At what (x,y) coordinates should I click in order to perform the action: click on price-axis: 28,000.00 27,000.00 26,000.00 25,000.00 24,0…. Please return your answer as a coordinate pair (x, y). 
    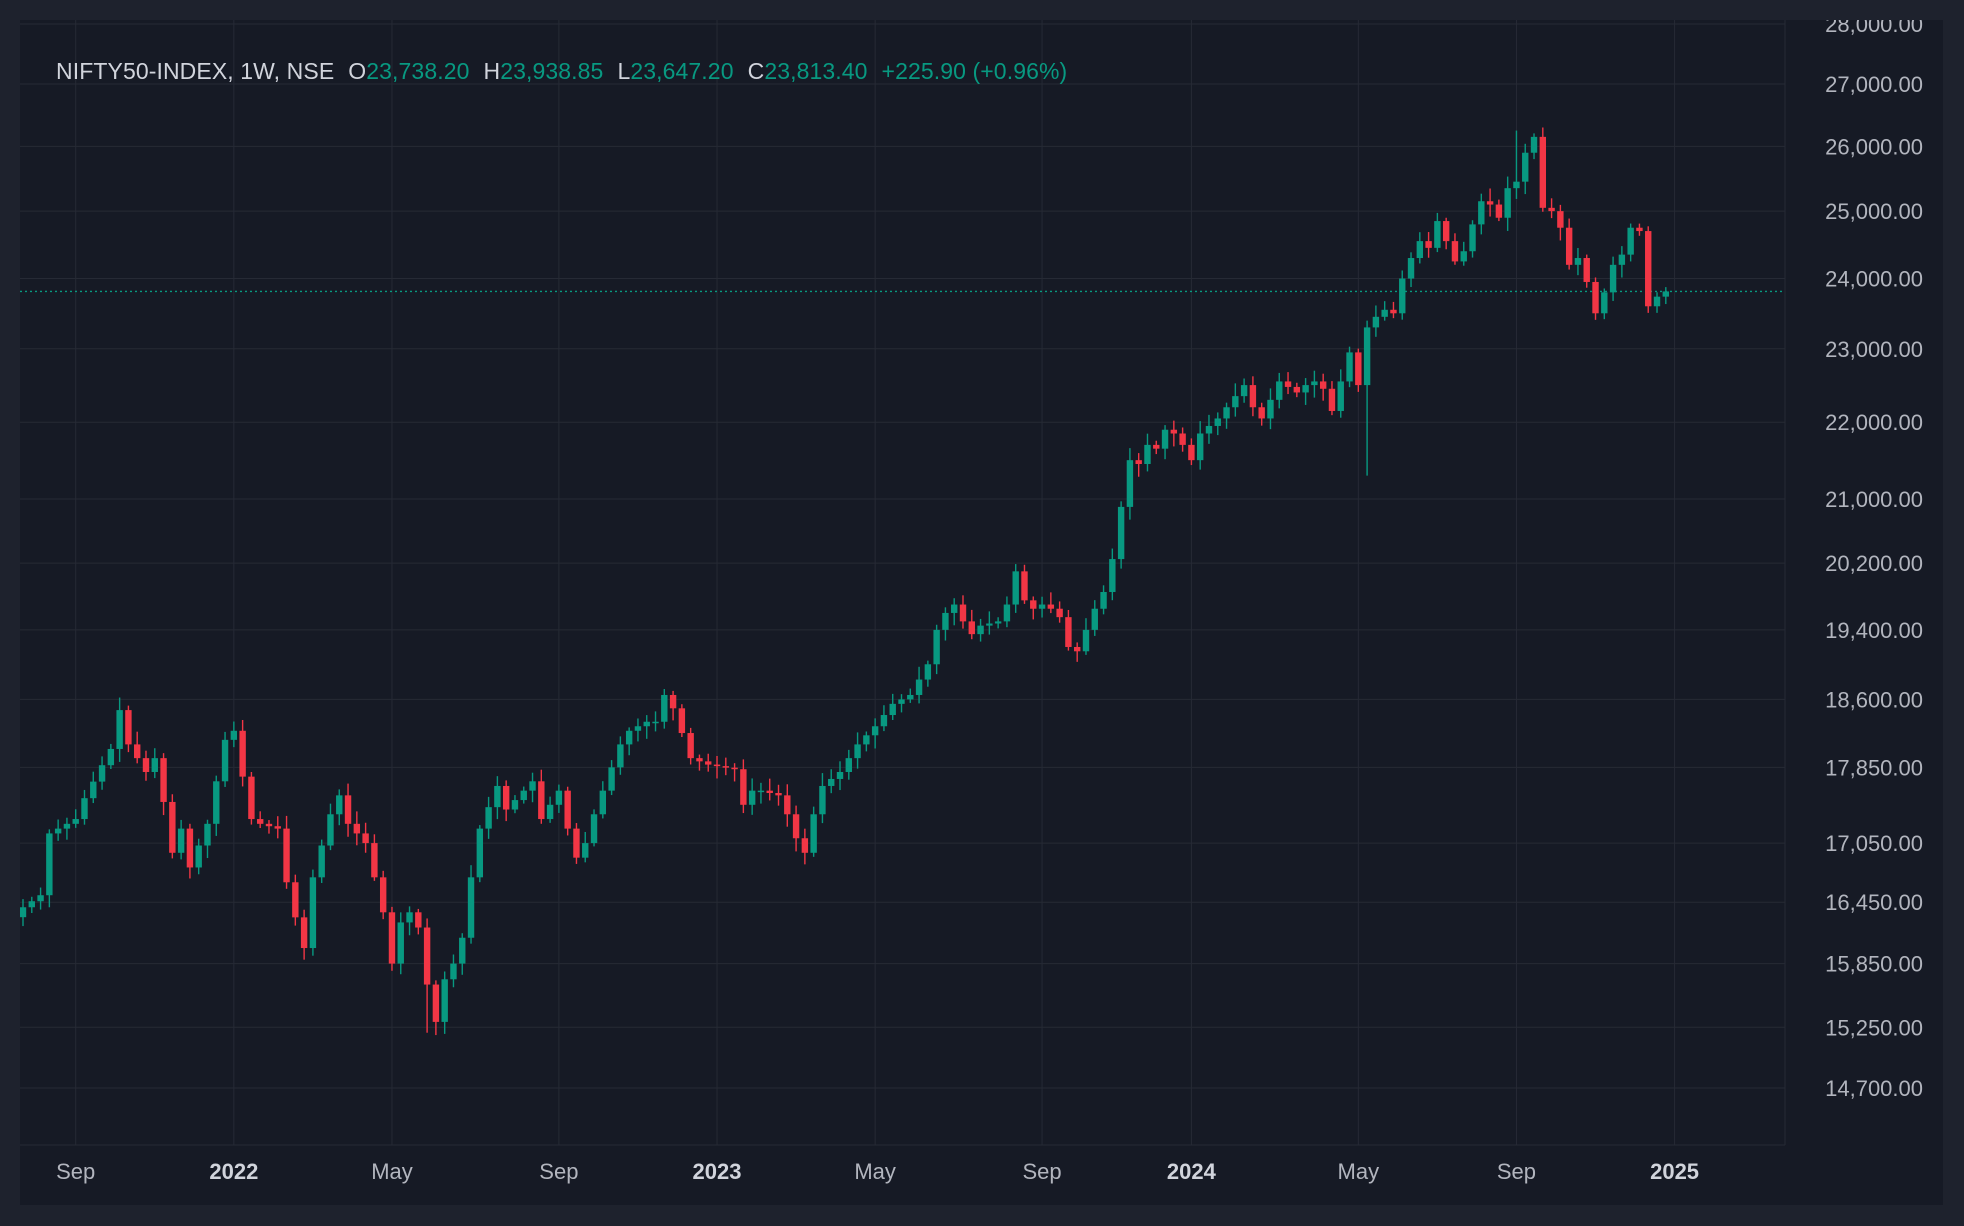
    Looking at the image, I should click on (1874, 560).